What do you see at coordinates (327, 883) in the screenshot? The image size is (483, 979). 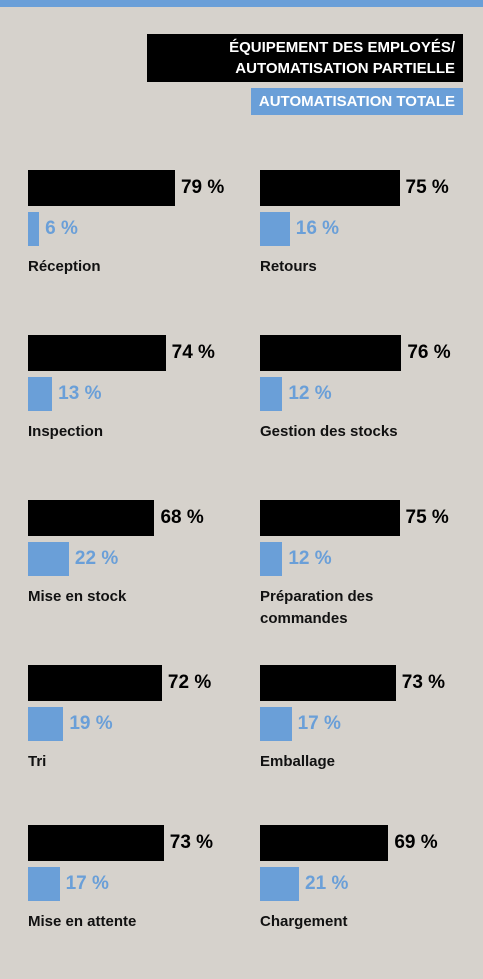 I see `value-label: 21 %` at bounding box center [327, 883].